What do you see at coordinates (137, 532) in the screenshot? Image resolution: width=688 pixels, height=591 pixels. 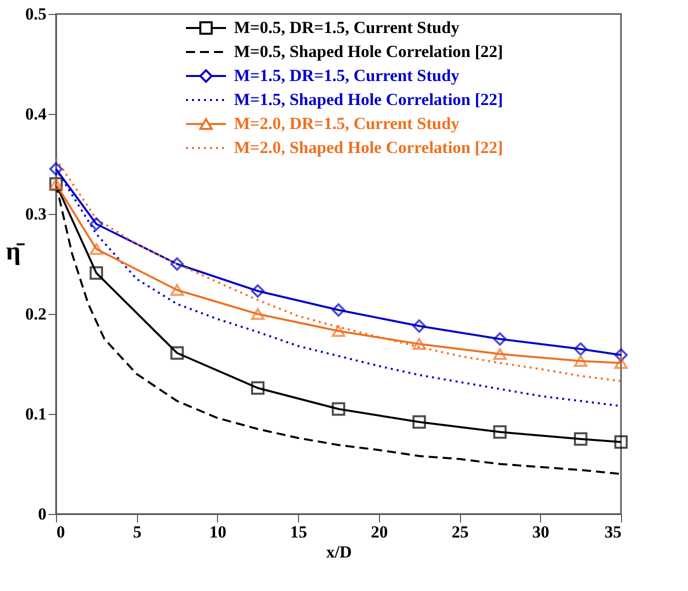 I see `x-tick-label: 5` at bounding box center [137, 532].